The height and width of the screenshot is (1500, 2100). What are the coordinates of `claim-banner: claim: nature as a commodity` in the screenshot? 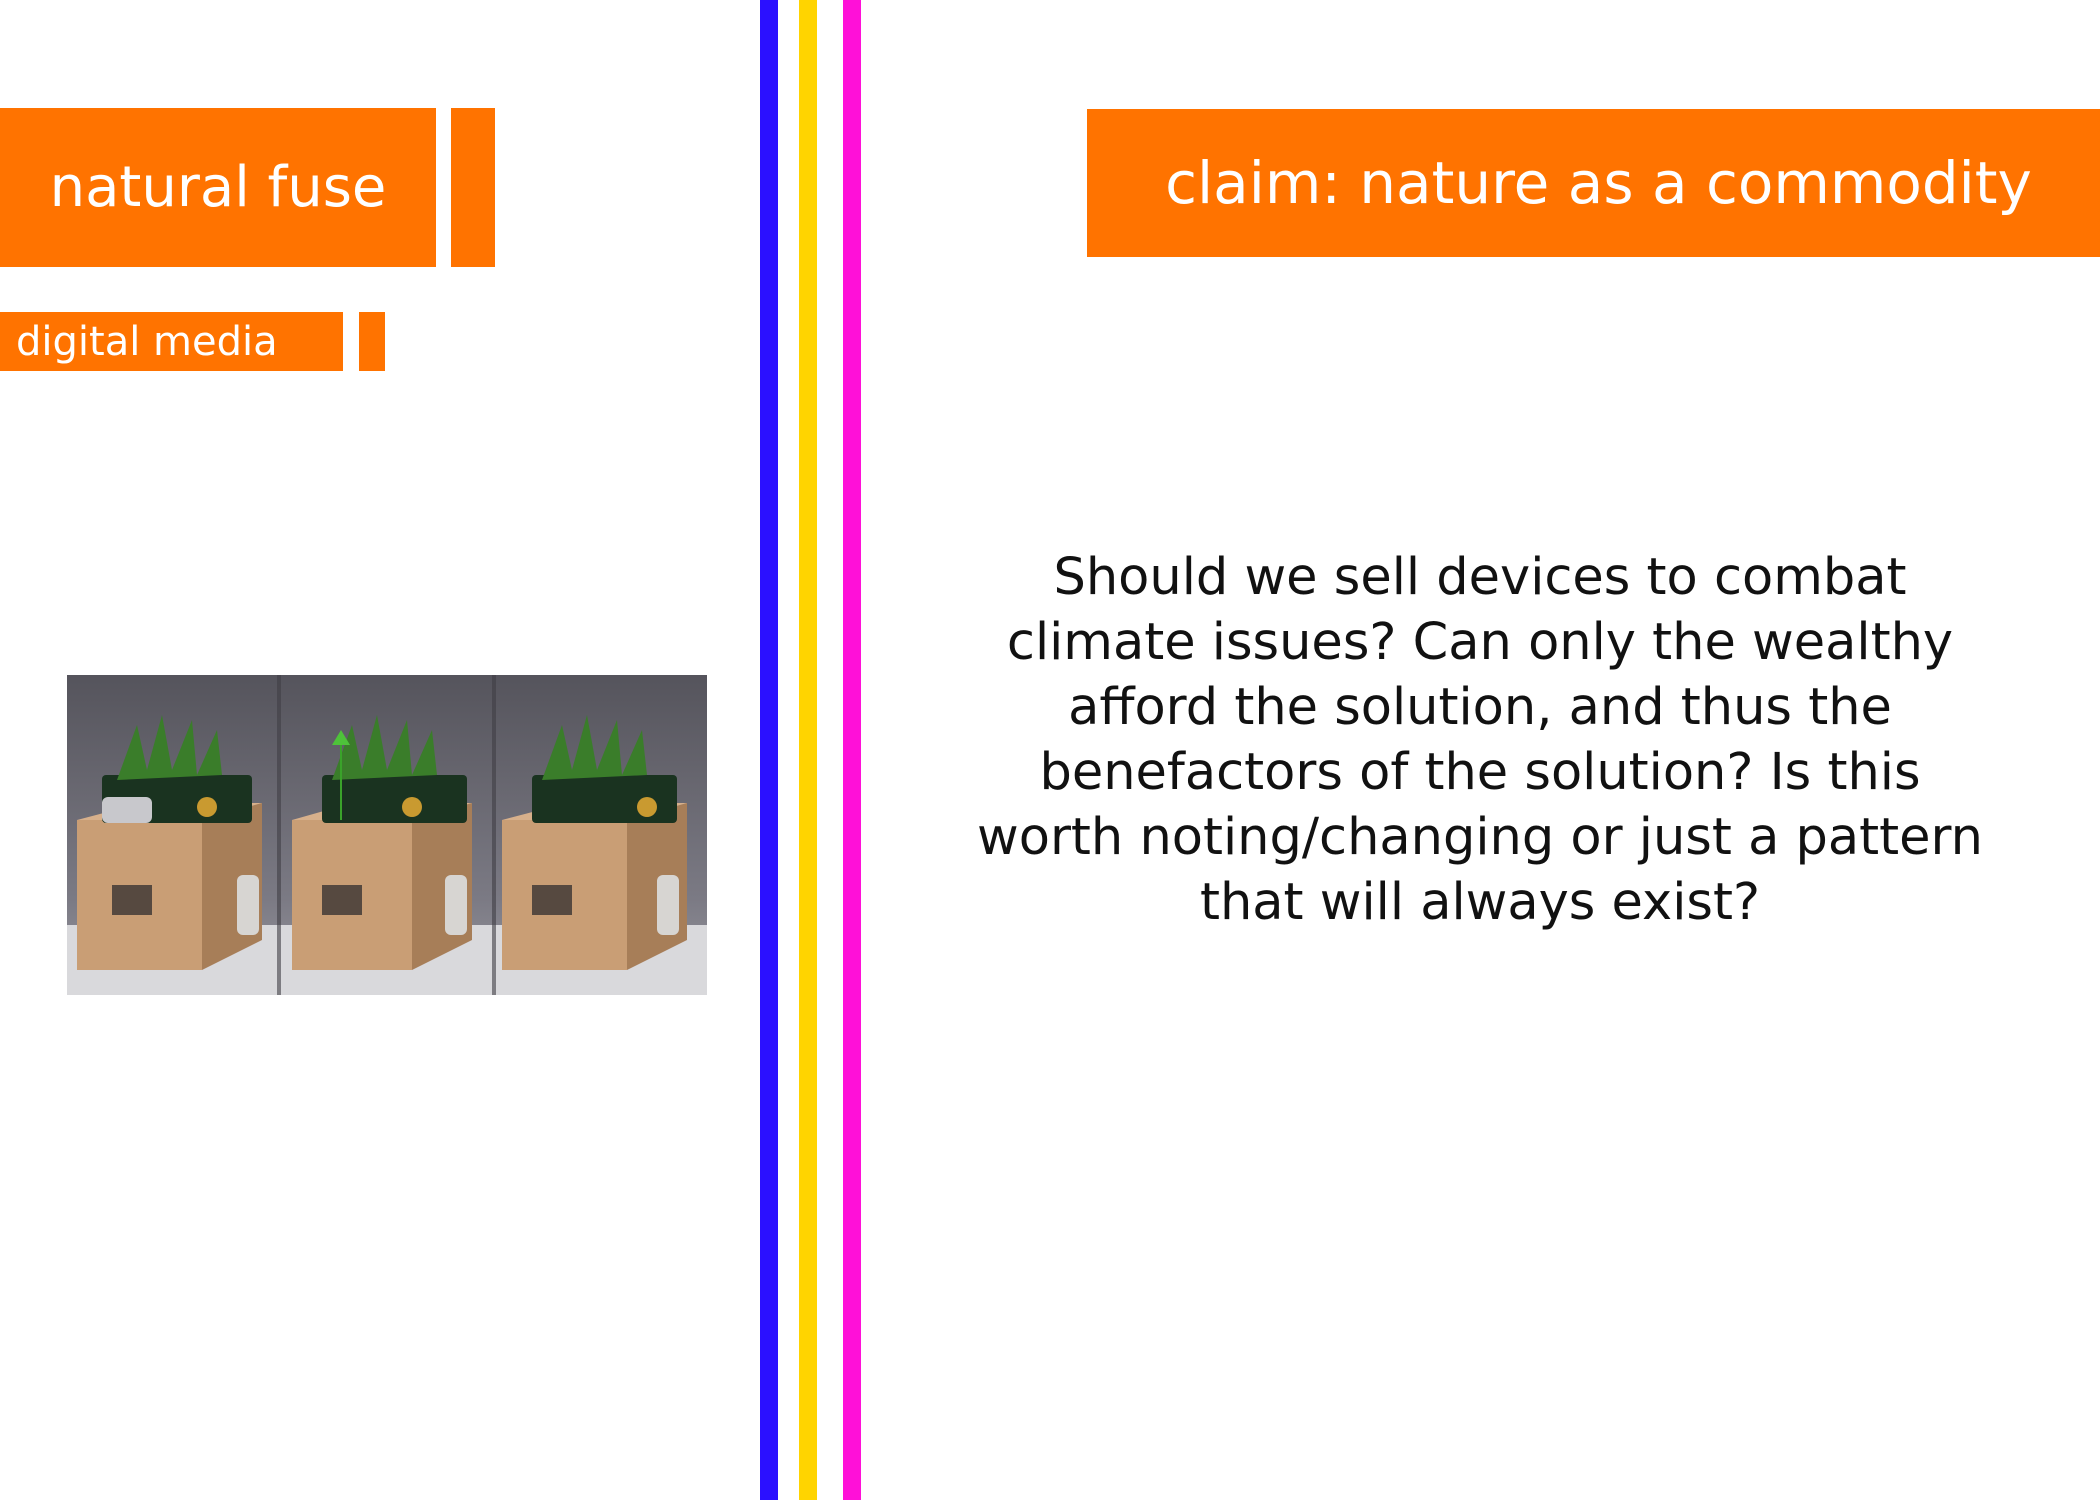 It's located at (1593, 183).